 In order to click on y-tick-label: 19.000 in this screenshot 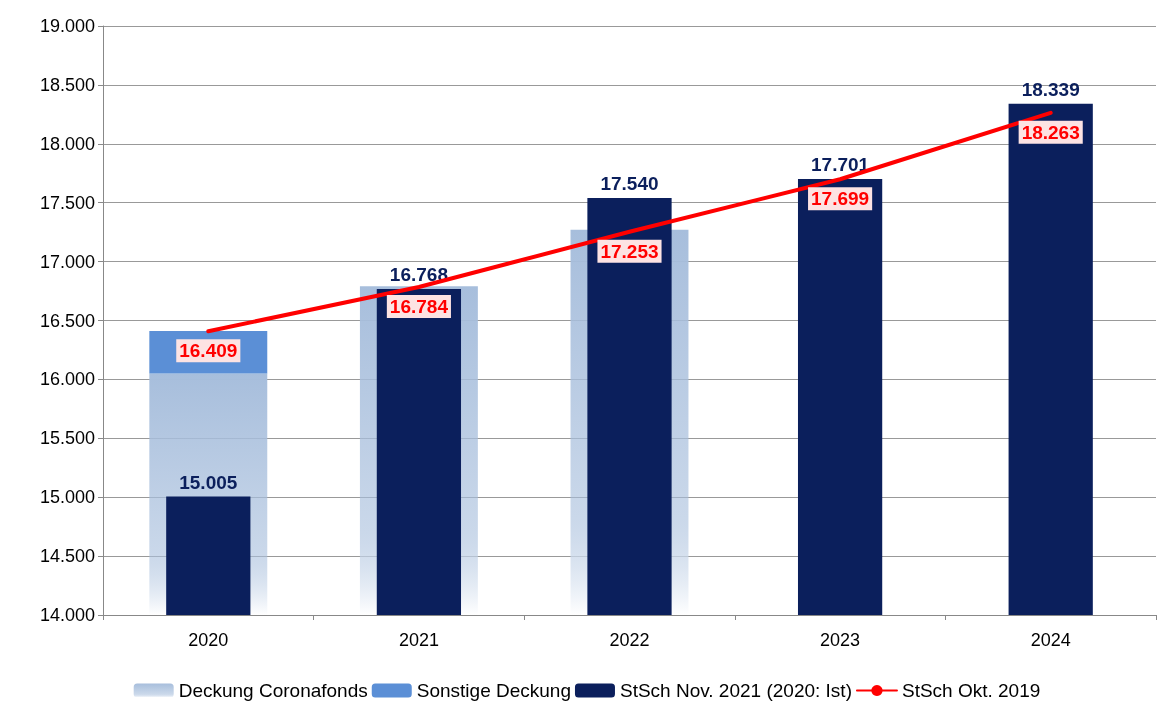, I will do `click(67, 26)`.